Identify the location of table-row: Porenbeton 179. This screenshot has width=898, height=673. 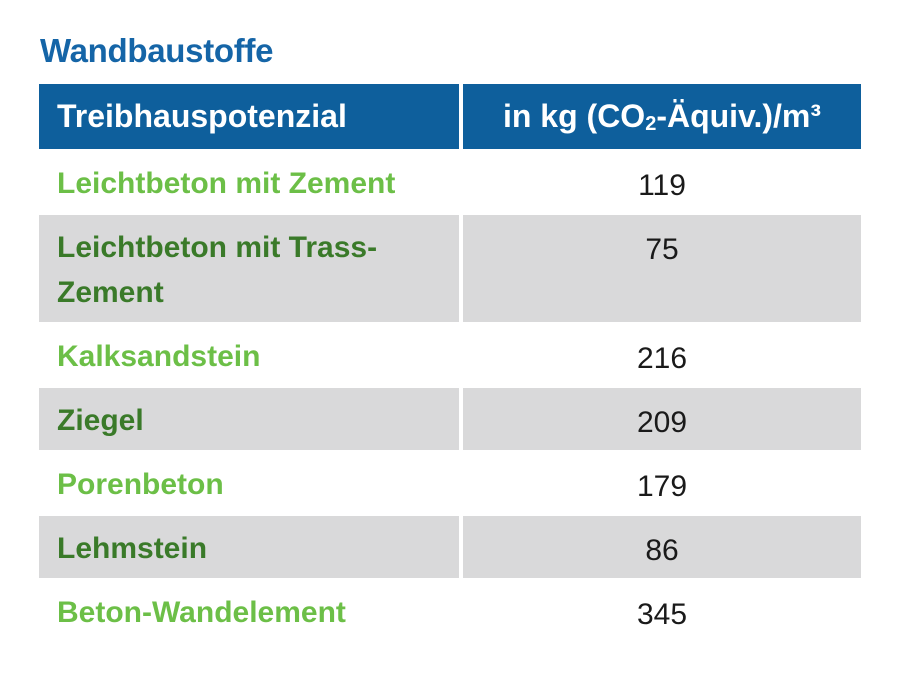
(450, 484).